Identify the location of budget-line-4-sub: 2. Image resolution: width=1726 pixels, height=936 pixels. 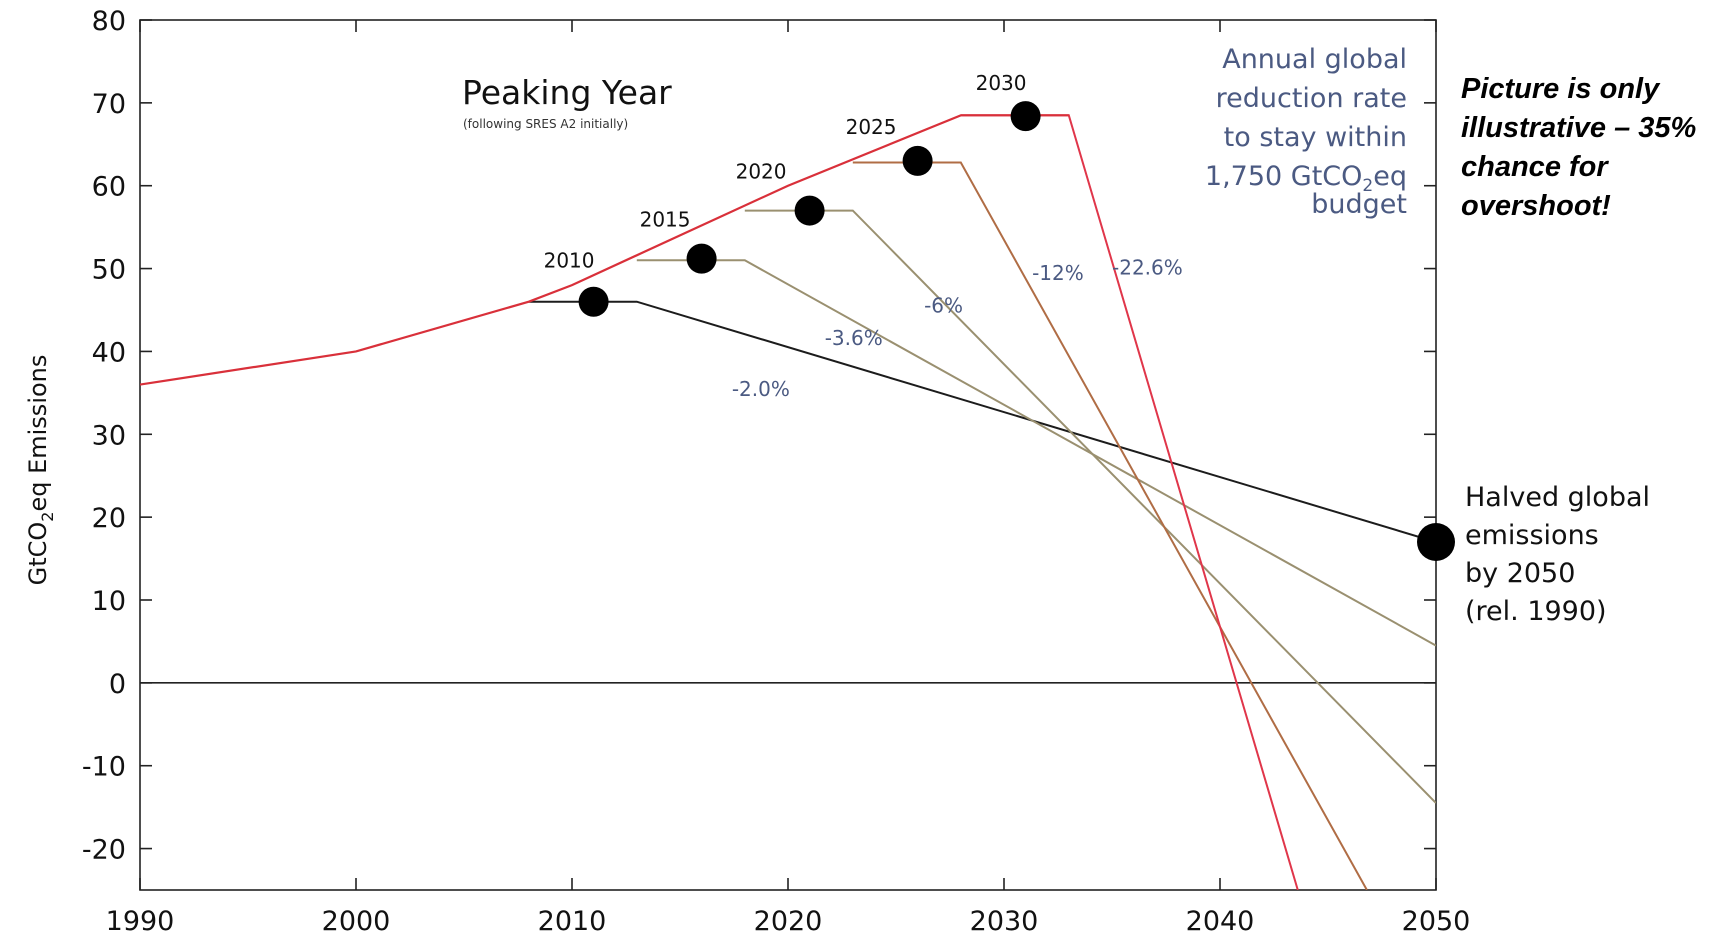
(1367, 186).